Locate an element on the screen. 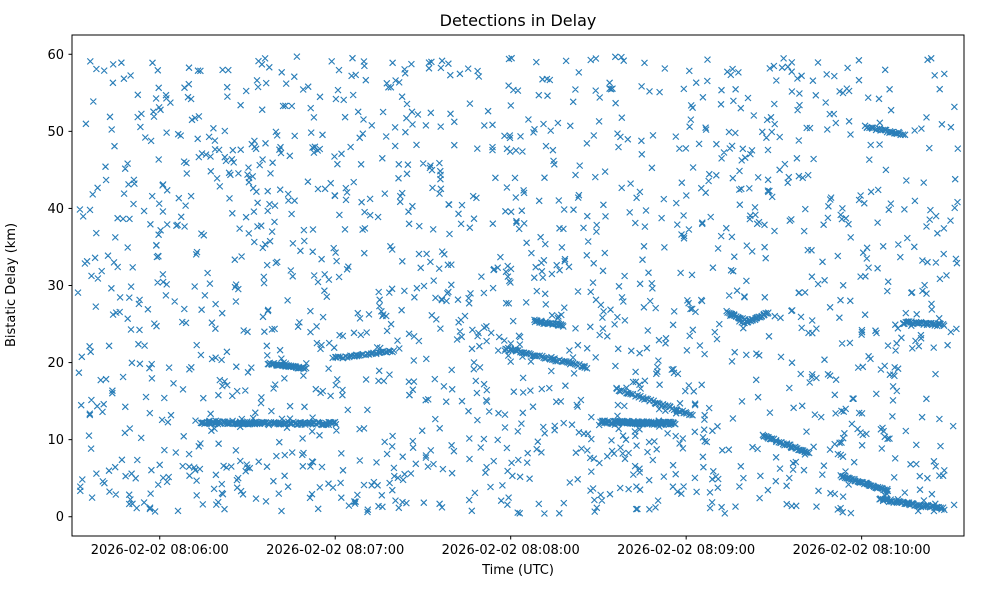 This screenshot has height=590, width=989. x-tick-label: 2026-02-02 08:10:00 is located at coordinates (862, 550).